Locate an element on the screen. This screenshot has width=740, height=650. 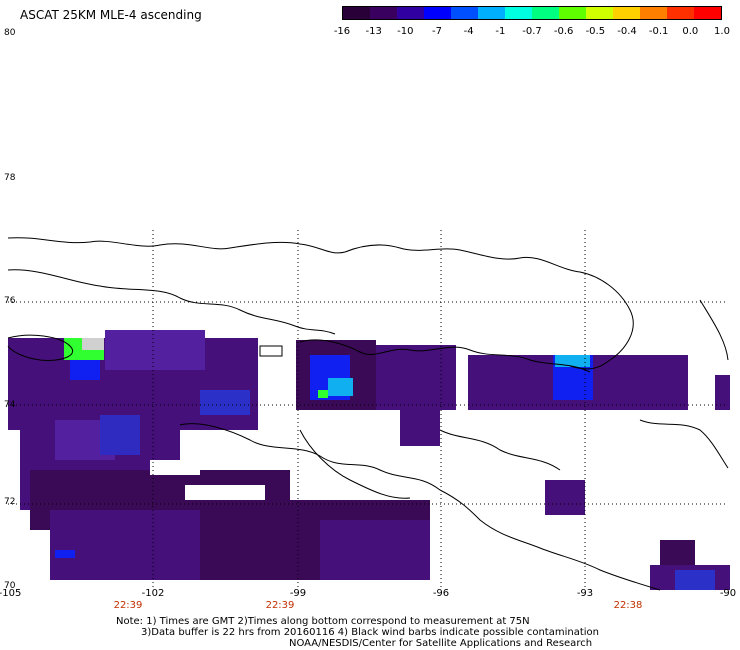
coastline-east is located at coordinates (684, 444).